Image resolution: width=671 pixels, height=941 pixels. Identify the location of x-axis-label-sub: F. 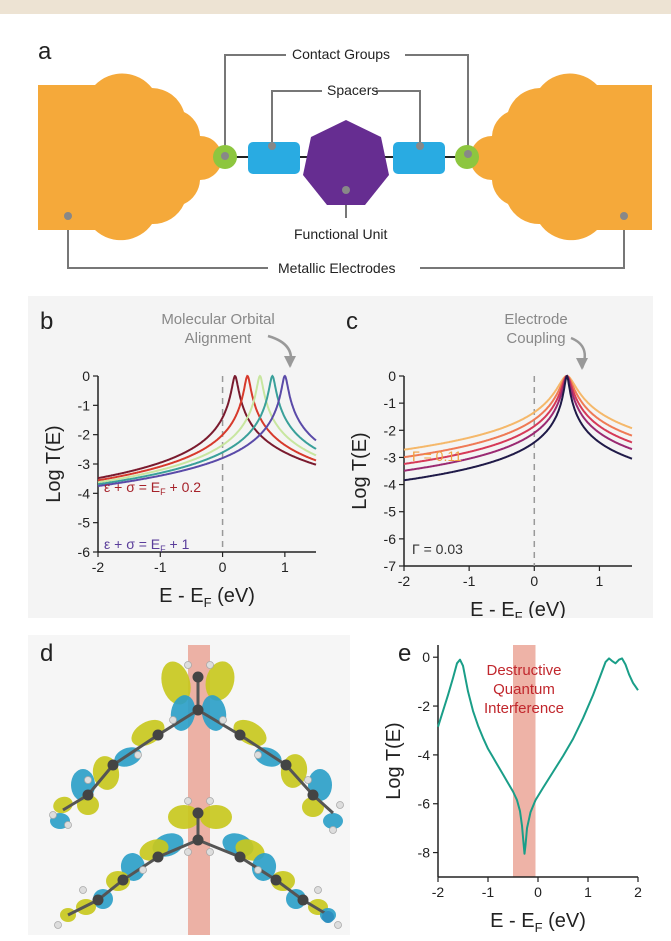
(519, 613).